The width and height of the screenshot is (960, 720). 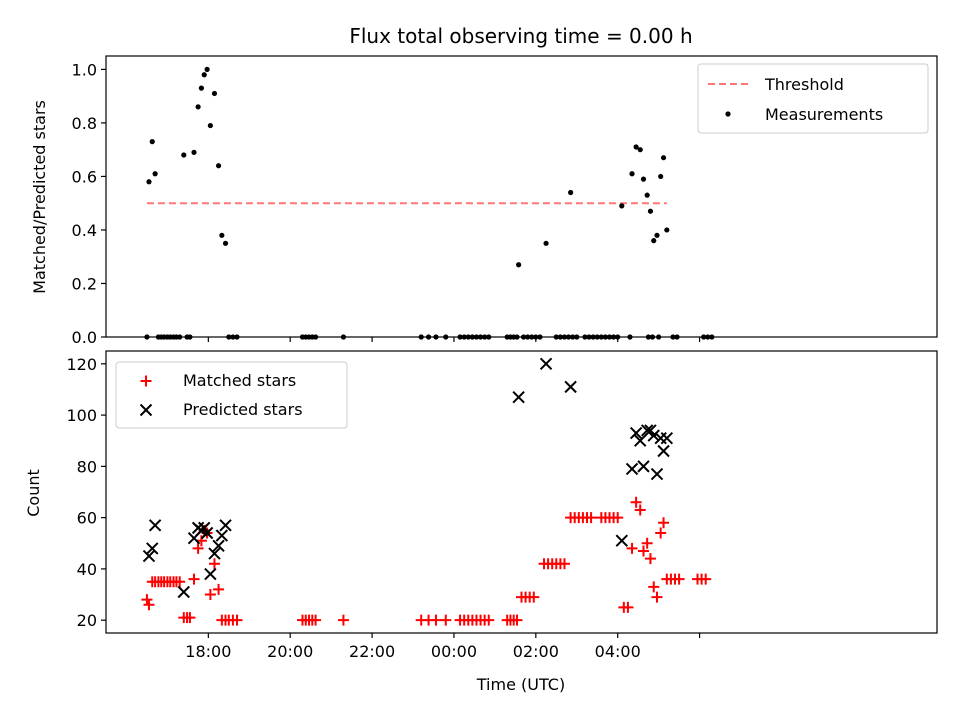 What do you see at coordinates (84, 337) in the screenshot?
I see `y-tick-label: 0.0` at bounding box center [84, 337].